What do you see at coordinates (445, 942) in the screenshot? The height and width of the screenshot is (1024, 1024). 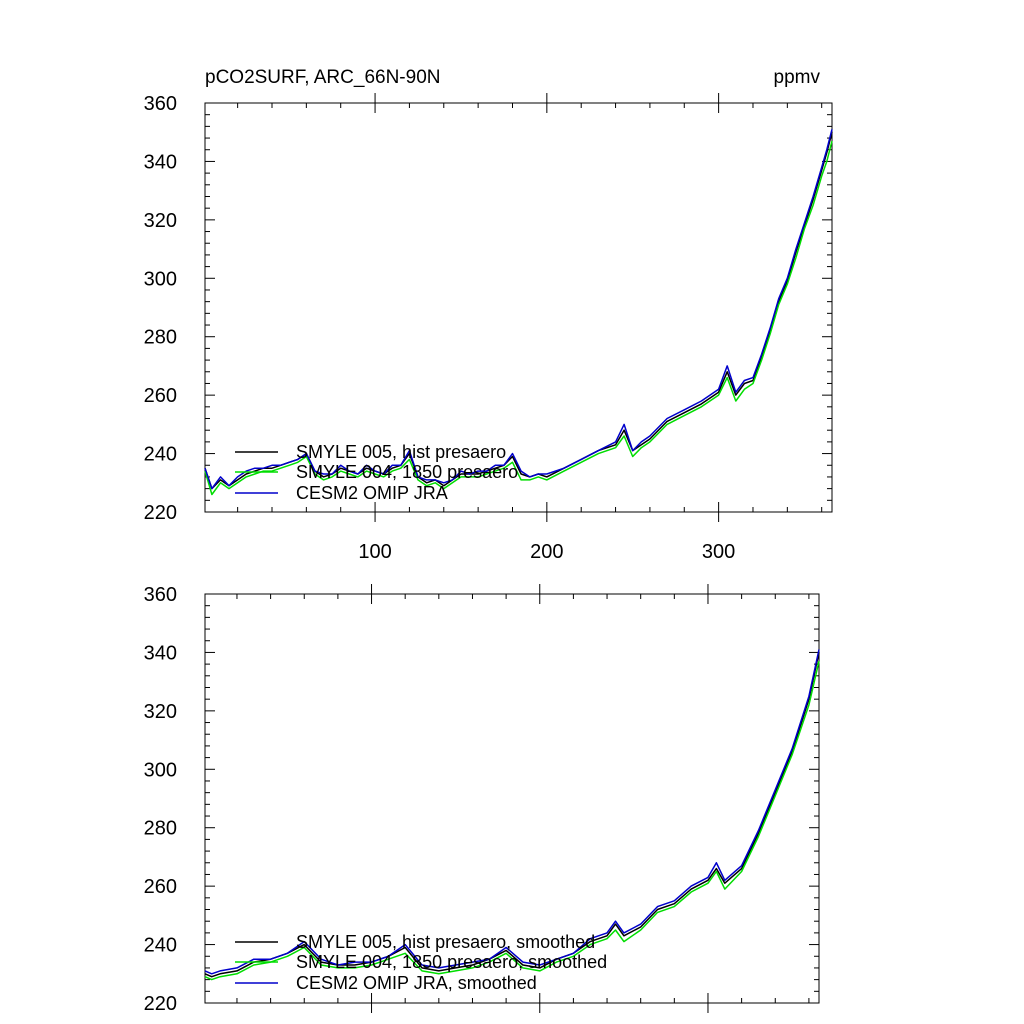 I see `panel1-legend-entry-0: SMYLE 005, hist presaero, smoothed` at bounding box center [445, 942].